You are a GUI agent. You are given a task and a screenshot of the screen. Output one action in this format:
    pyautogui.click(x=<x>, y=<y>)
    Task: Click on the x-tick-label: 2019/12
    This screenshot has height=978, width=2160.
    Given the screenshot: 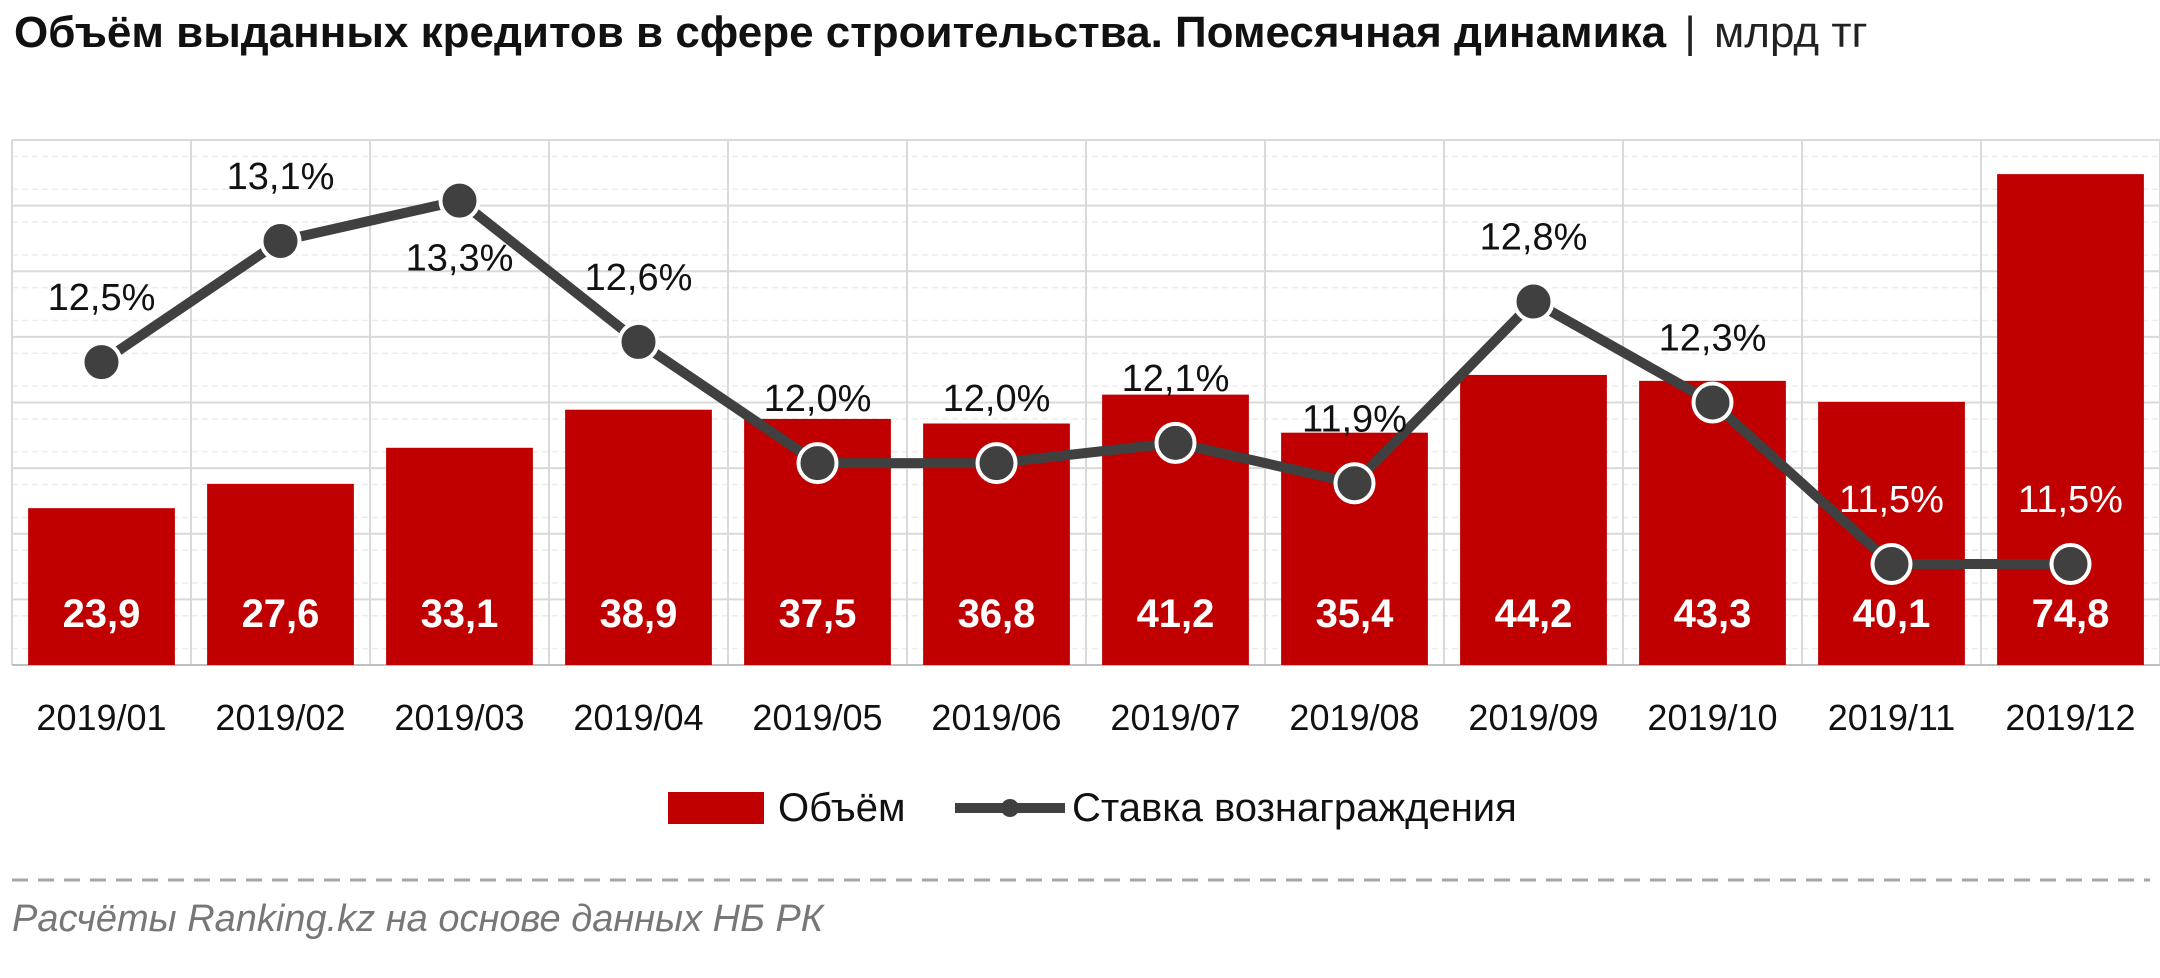 What is the action you would take?
    pyautogui.click(x=2070, y=717)
    